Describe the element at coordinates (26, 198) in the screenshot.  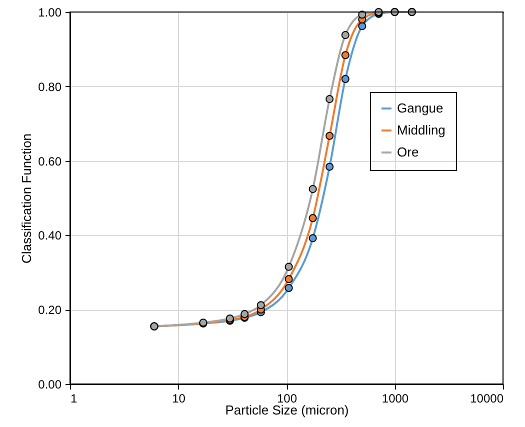
I see `y-axis-title: Classification Function` at that location.